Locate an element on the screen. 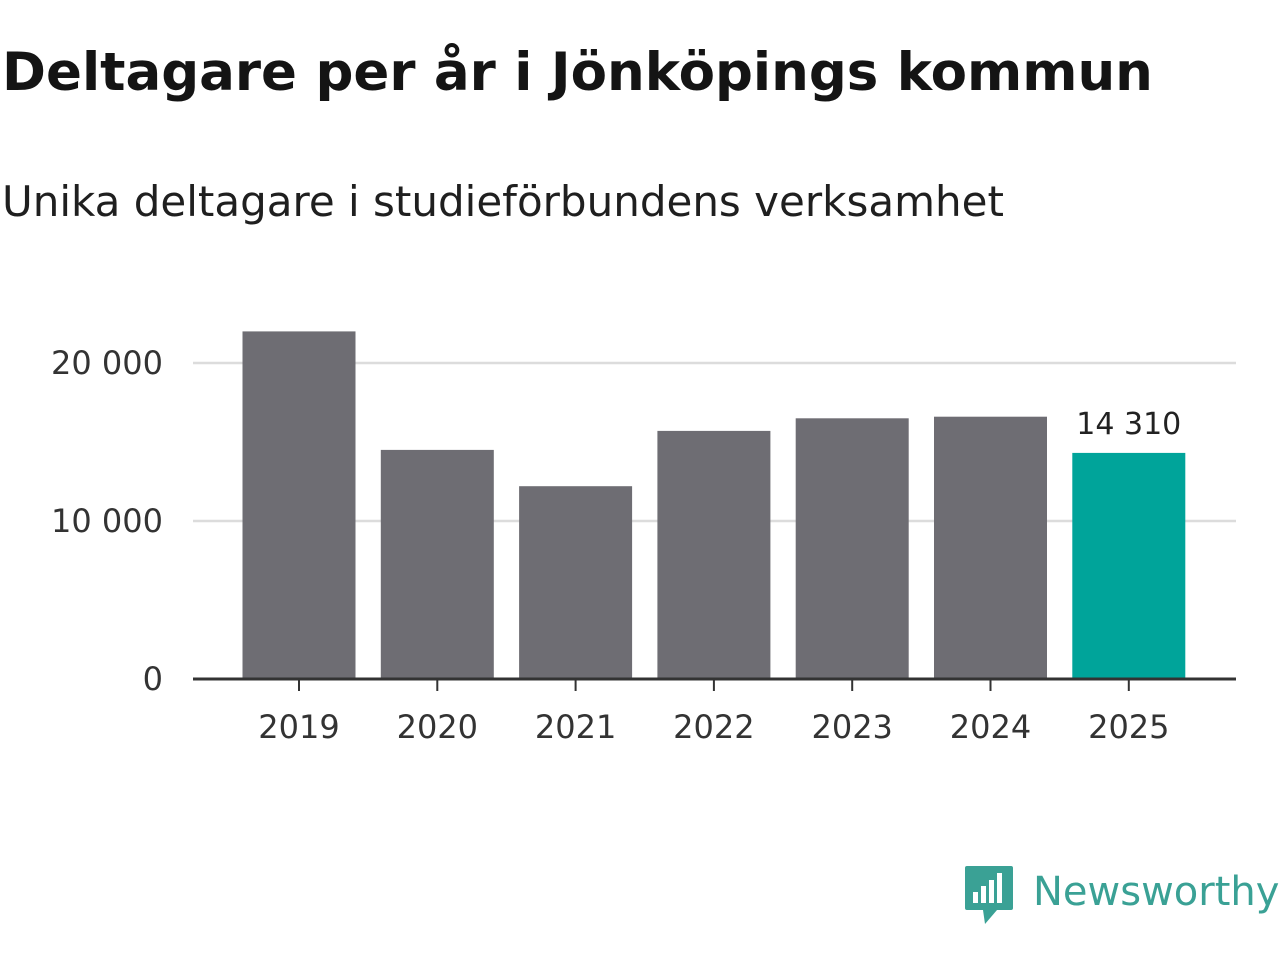 The width and height of the screenshot is (1280, 960). y-tick-label: 0 is located at coordinates (153, 679).